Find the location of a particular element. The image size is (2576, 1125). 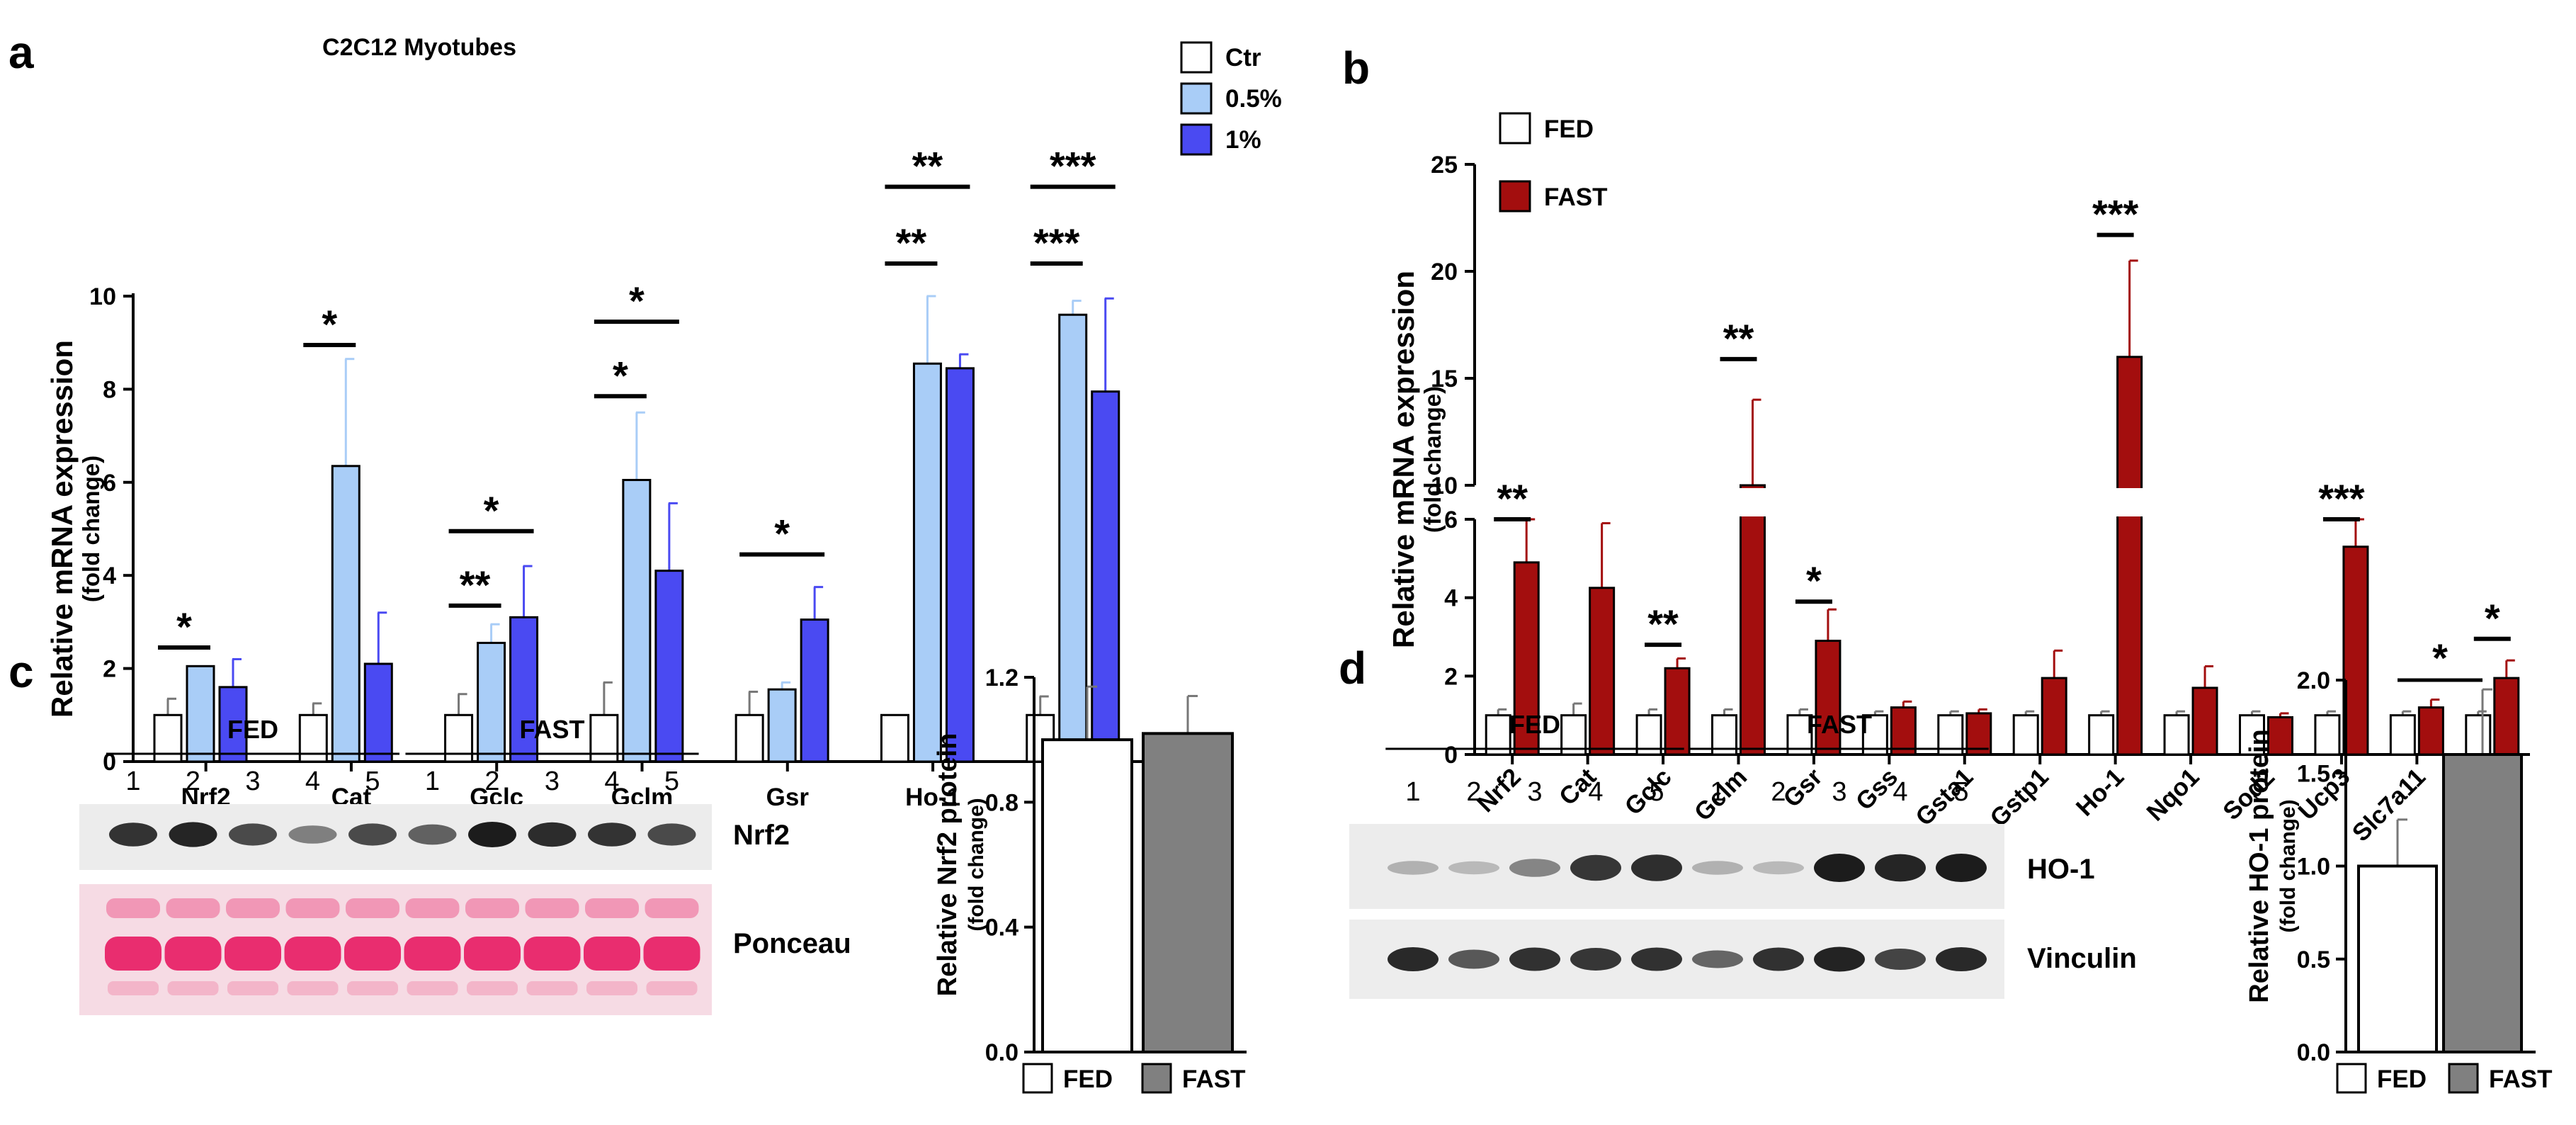

blot-d: FED FAST 1 2 3 4 5 1 2 3 4 5 HO-1 Vinculin is located at coordinates (1743, 854).